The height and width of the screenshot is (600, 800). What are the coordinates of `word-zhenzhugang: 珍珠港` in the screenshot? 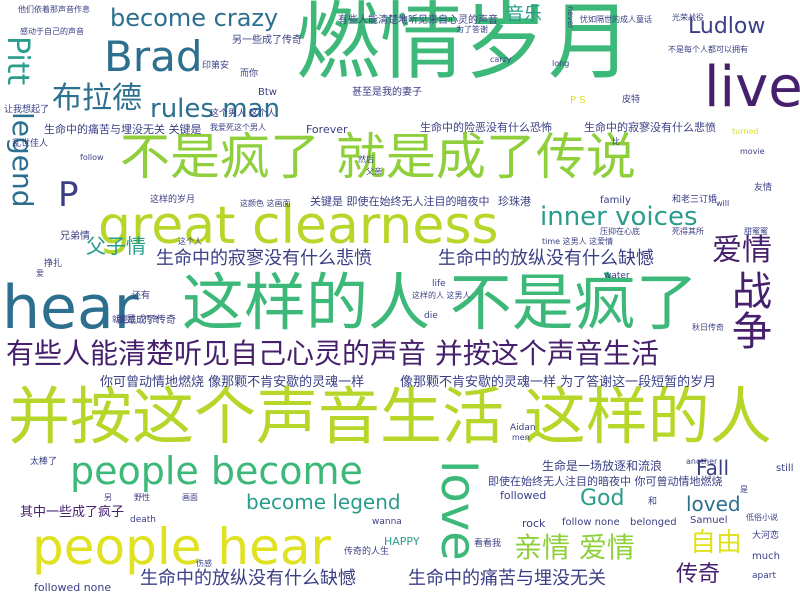 It's located at (514, 201).